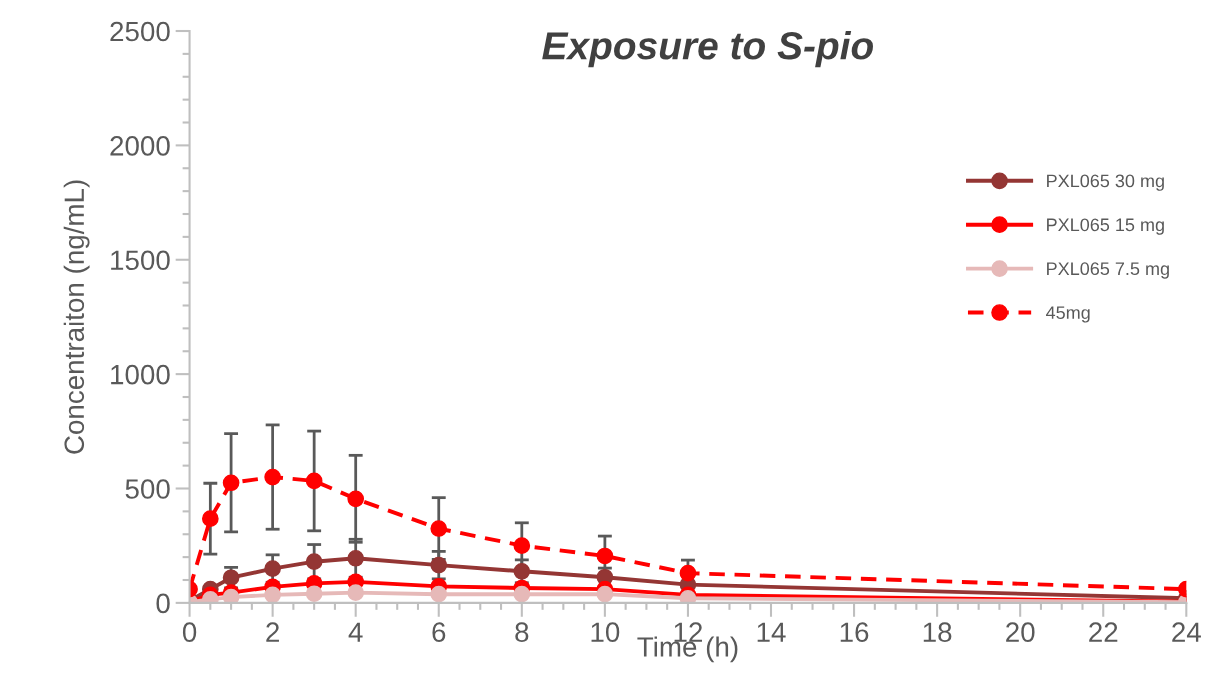 This screenshot has height=689, width=1223. Describe the element at coordinates (163, 603) in the screenshot. I see `y-tick-label: 0` at that location.